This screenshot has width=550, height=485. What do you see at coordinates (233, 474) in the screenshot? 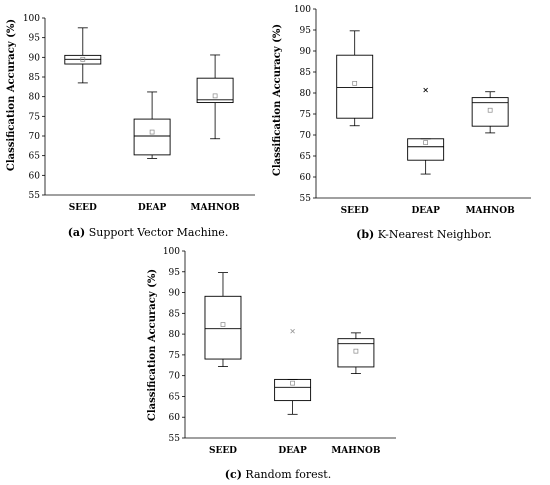
I see `caption-label: (c)` at bounding box center [233, 474].